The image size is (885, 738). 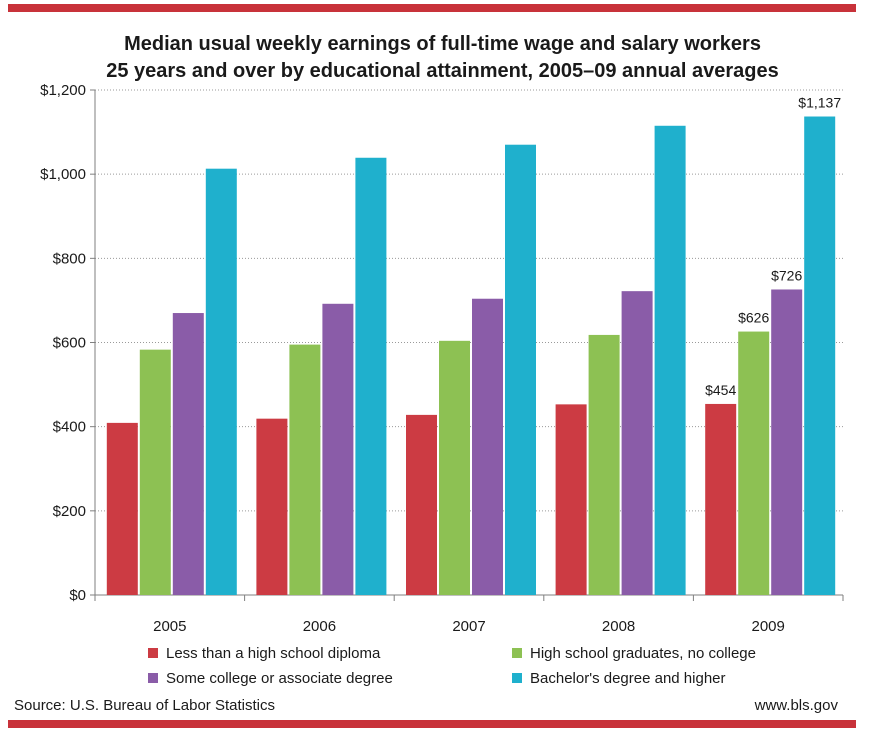 What do you see at coordinates (768, 626) in the screenshot?
I see `x-tick-label: 2009` at bounding box center [768, 626].